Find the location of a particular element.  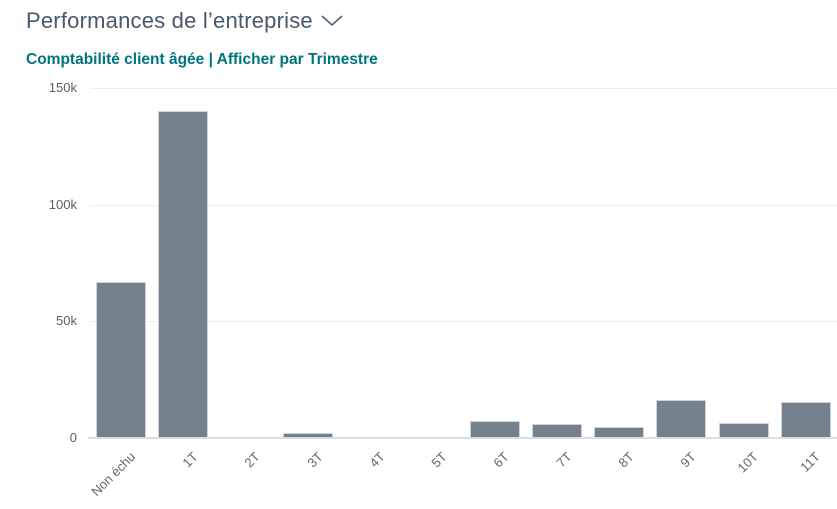

bar-slot: 11T is located at coordinates (806, 281).